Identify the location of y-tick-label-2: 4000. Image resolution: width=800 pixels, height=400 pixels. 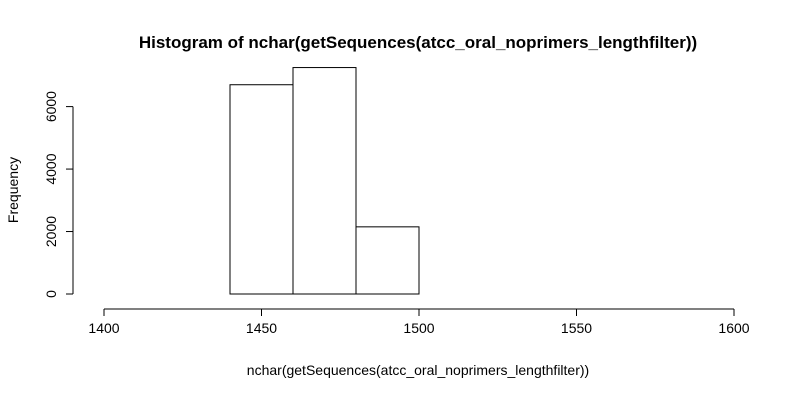
(51, 168).